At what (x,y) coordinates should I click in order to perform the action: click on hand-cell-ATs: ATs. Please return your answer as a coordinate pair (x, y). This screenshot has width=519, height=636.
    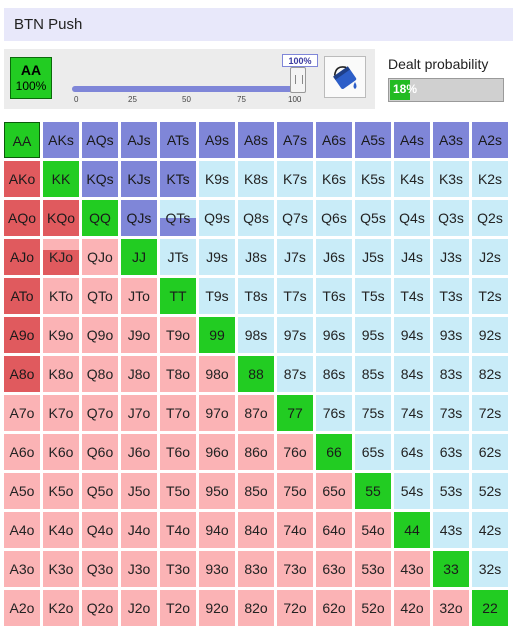
    Looking at the image, I should click on (178, 140).